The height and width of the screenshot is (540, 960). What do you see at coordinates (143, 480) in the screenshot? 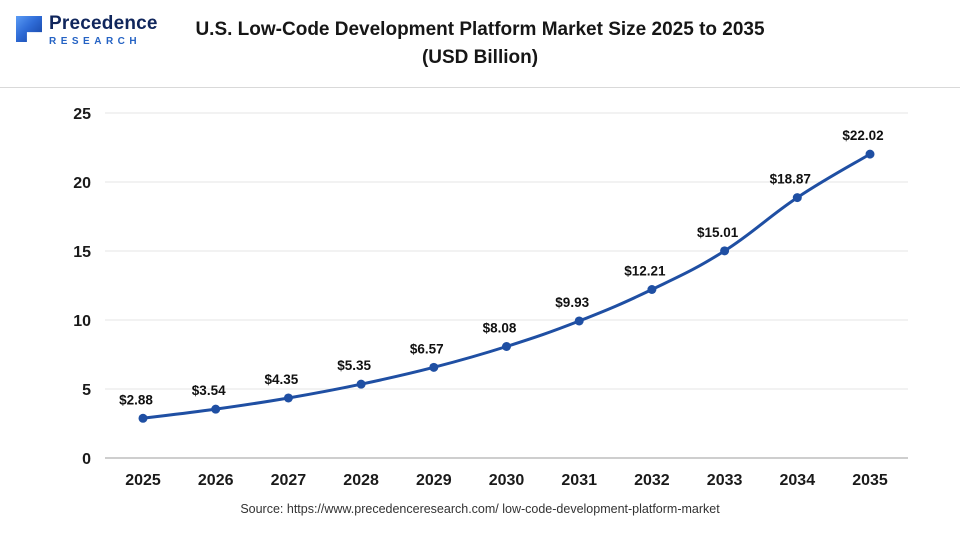
I see `x-tick-label: 2025` at bounding box center [143, 480].